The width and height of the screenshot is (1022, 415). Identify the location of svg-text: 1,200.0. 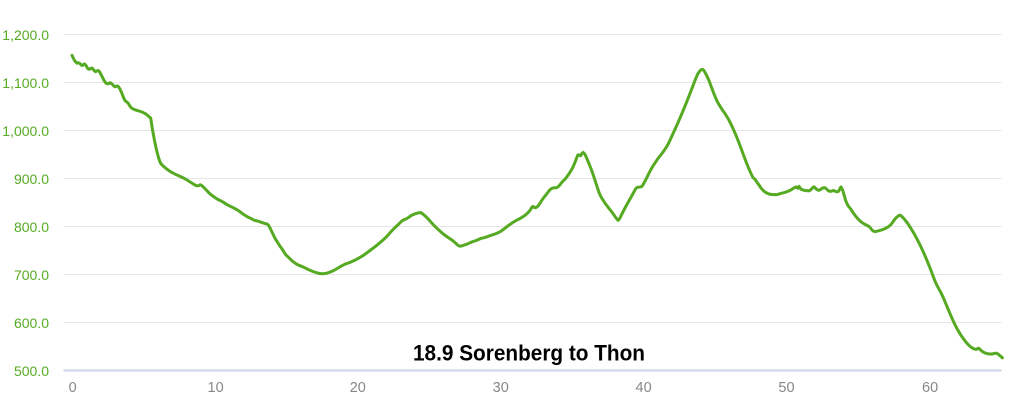
(25, 35).